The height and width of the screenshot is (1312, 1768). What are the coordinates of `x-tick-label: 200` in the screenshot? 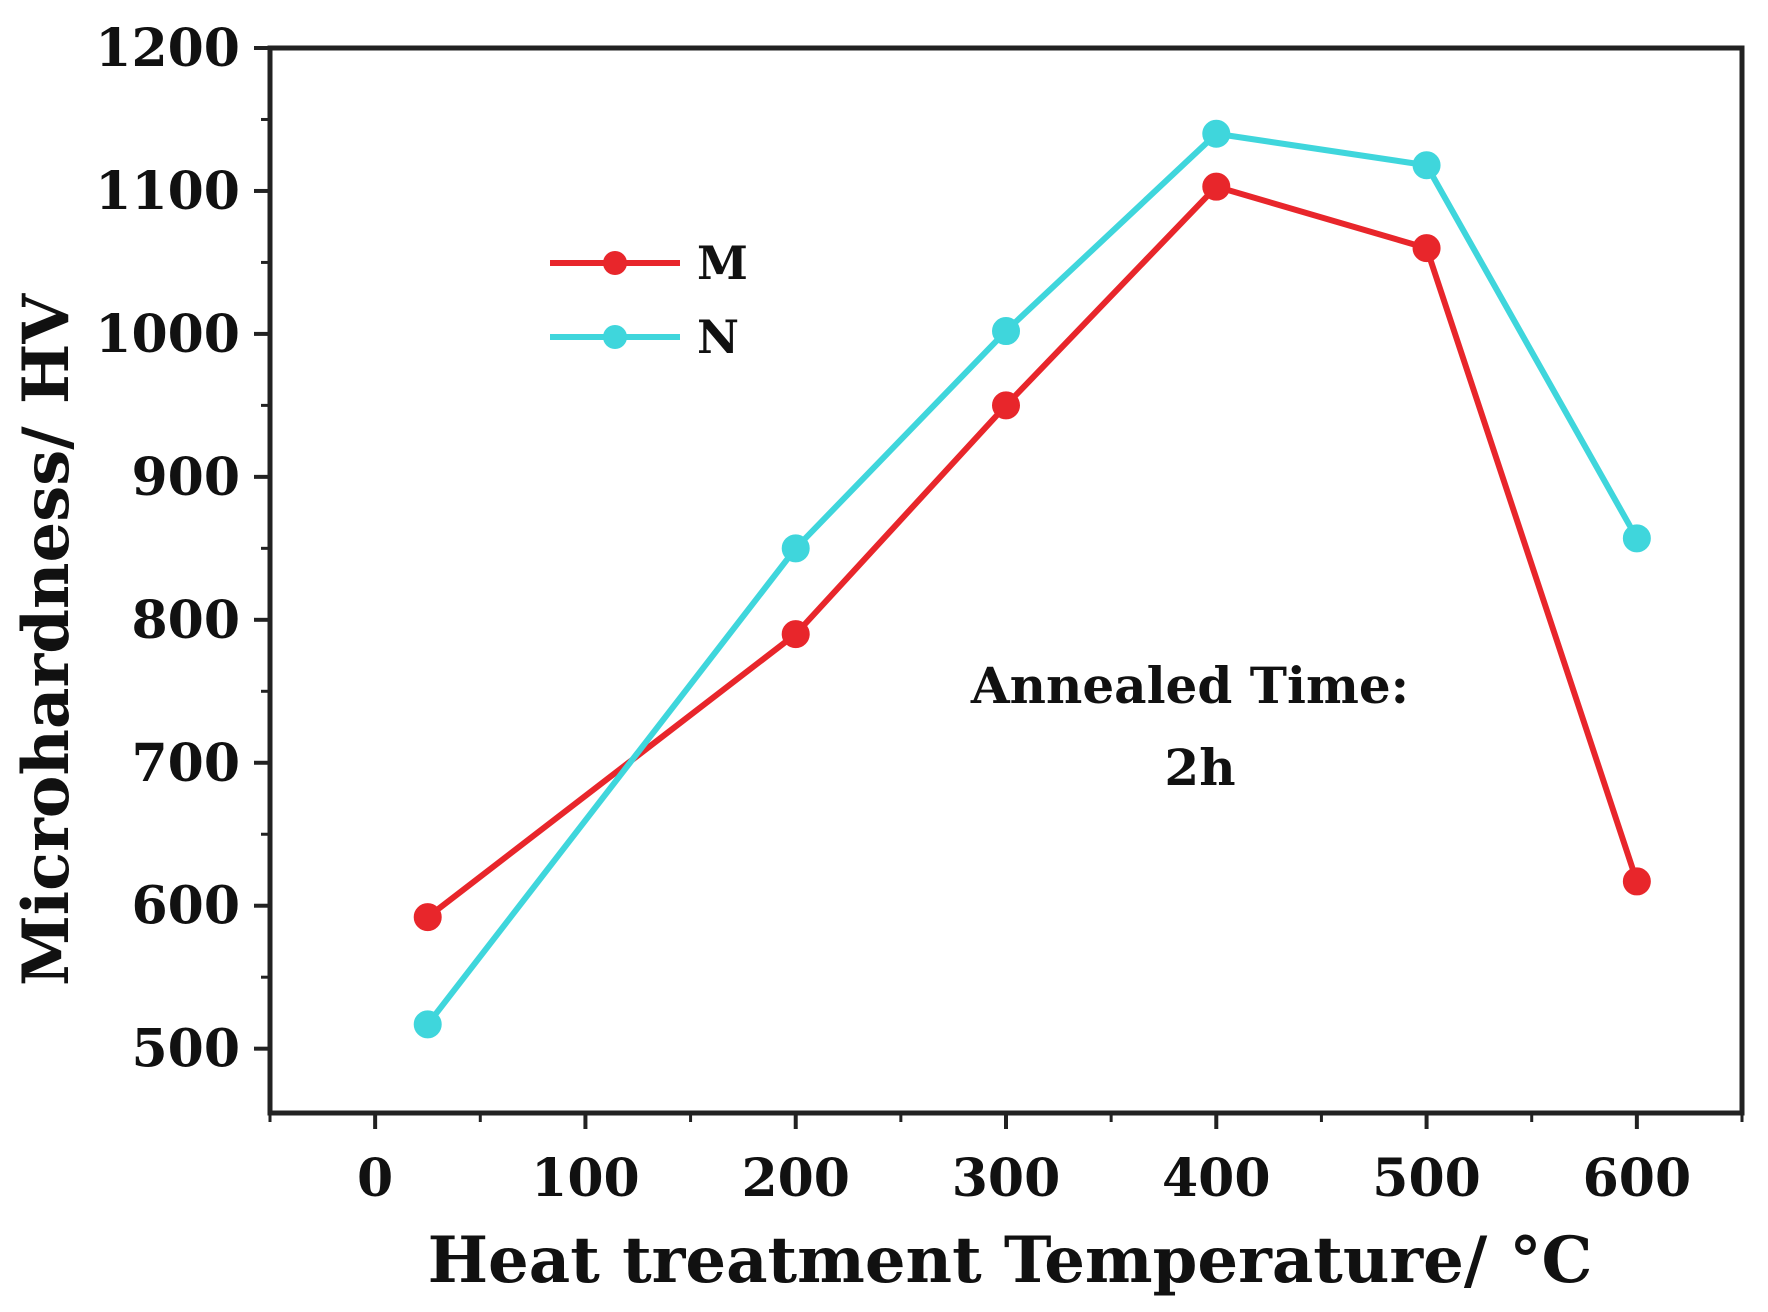 It's located at (795, 1178).